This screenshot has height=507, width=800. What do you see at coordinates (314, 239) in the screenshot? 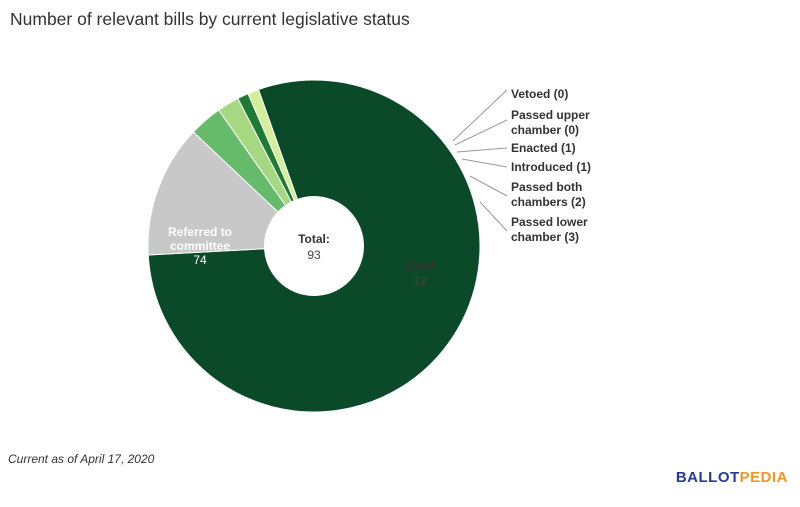
I see `center-total-label: Total:` at bounding box center [314, 239].